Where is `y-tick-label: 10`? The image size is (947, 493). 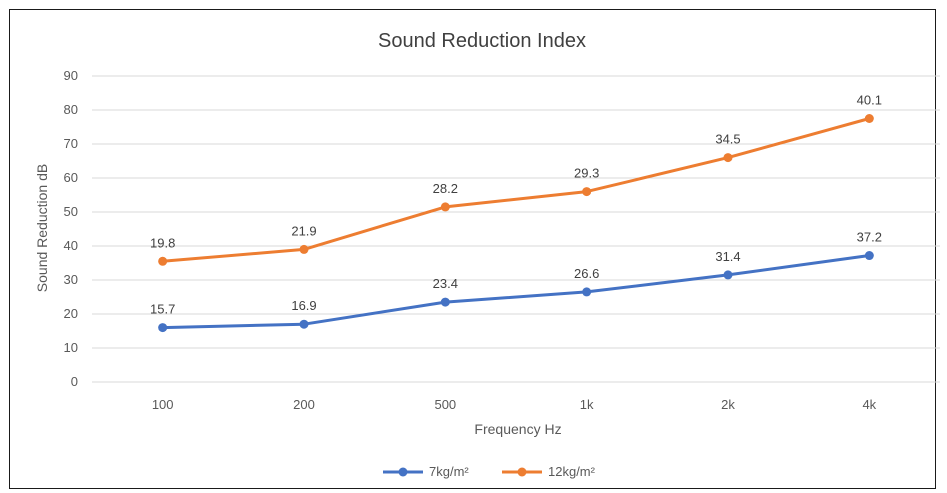
y-tick-label: 10 is located at coordinates (71, 347).